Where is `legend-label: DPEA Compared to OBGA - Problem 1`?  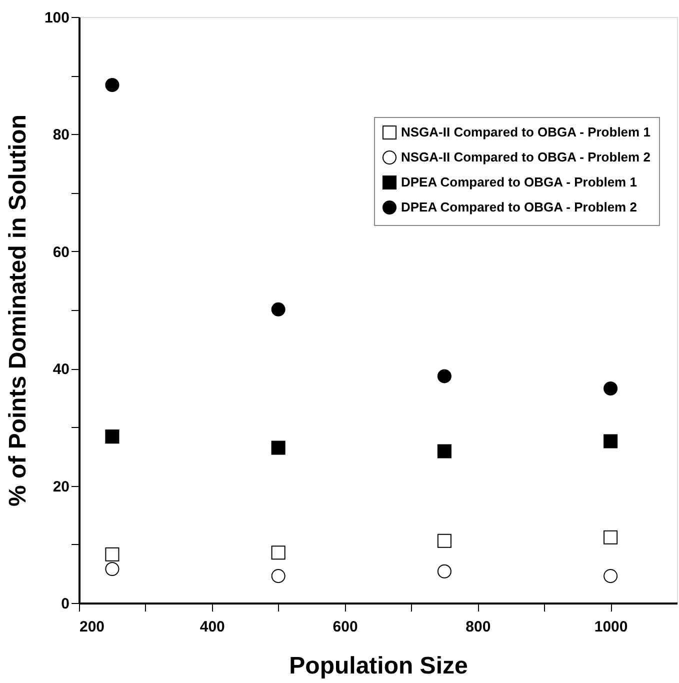
legend-label: DPEA Compared to OBGA - Problem 1 is located at coordinates (519, 182).